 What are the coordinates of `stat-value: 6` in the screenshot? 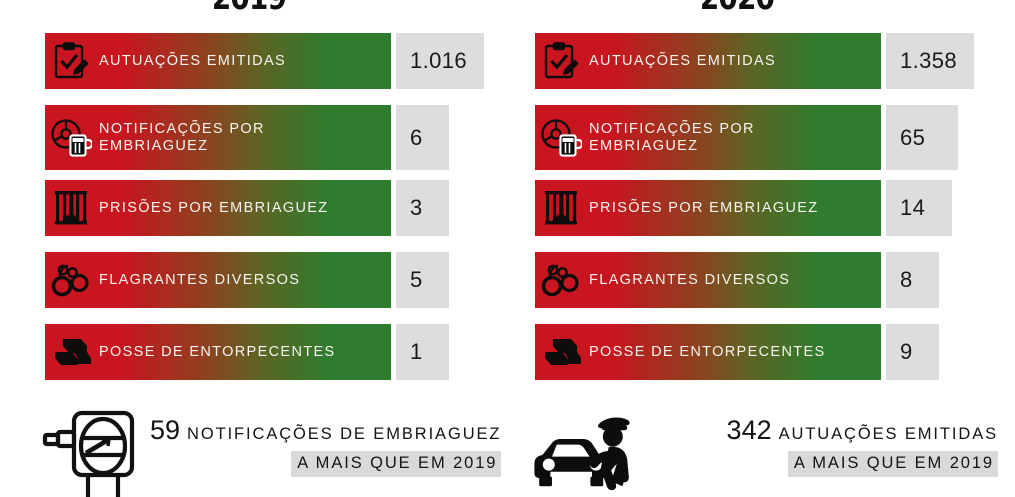 It's located at (422, 137).